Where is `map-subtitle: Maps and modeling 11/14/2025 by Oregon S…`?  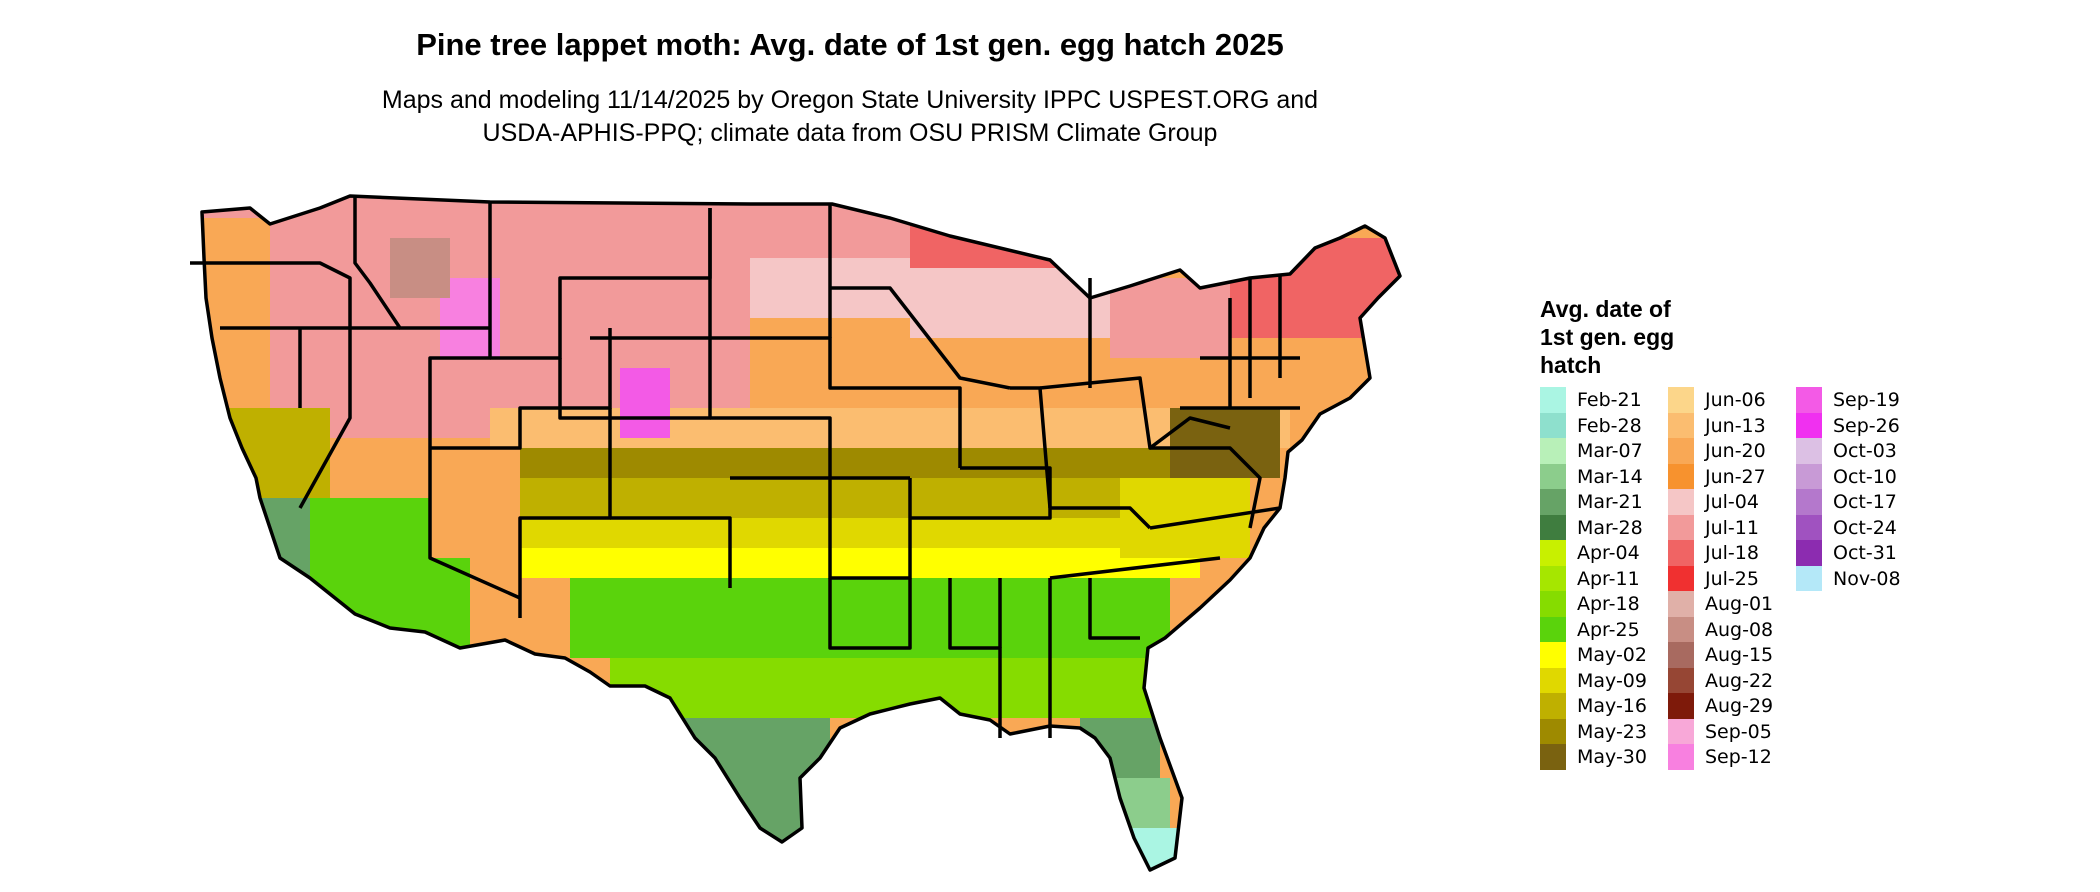
map-subtitle: Maps and modeling 11/14/2025 by Oregon S… is located at coordinates (850, 117).